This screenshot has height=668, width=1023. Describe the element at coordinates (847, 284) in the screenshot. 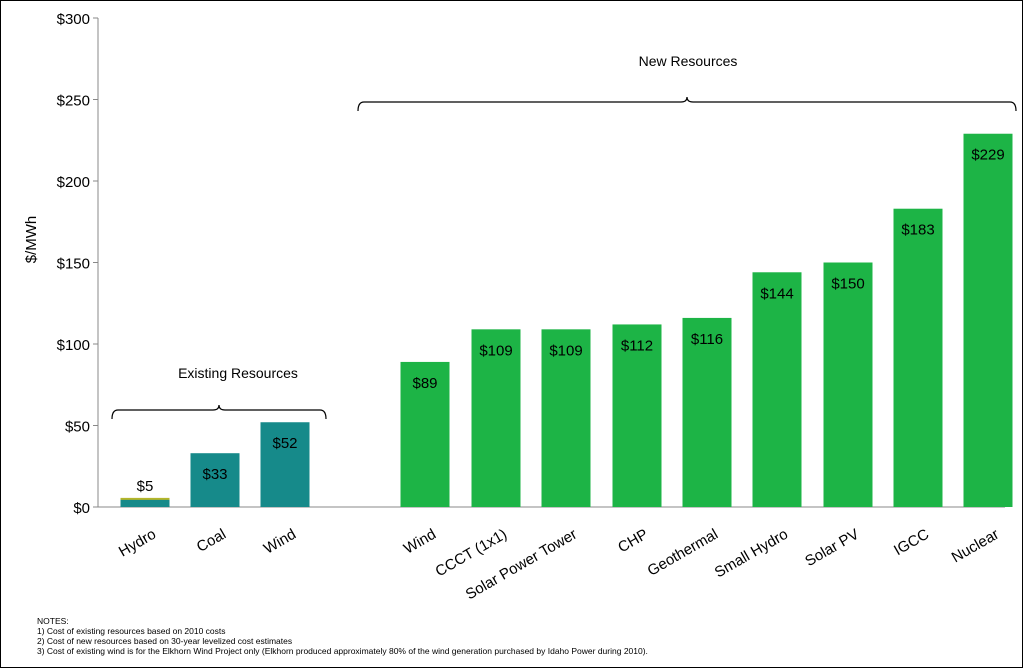

I see `data-label: $150` at that location.